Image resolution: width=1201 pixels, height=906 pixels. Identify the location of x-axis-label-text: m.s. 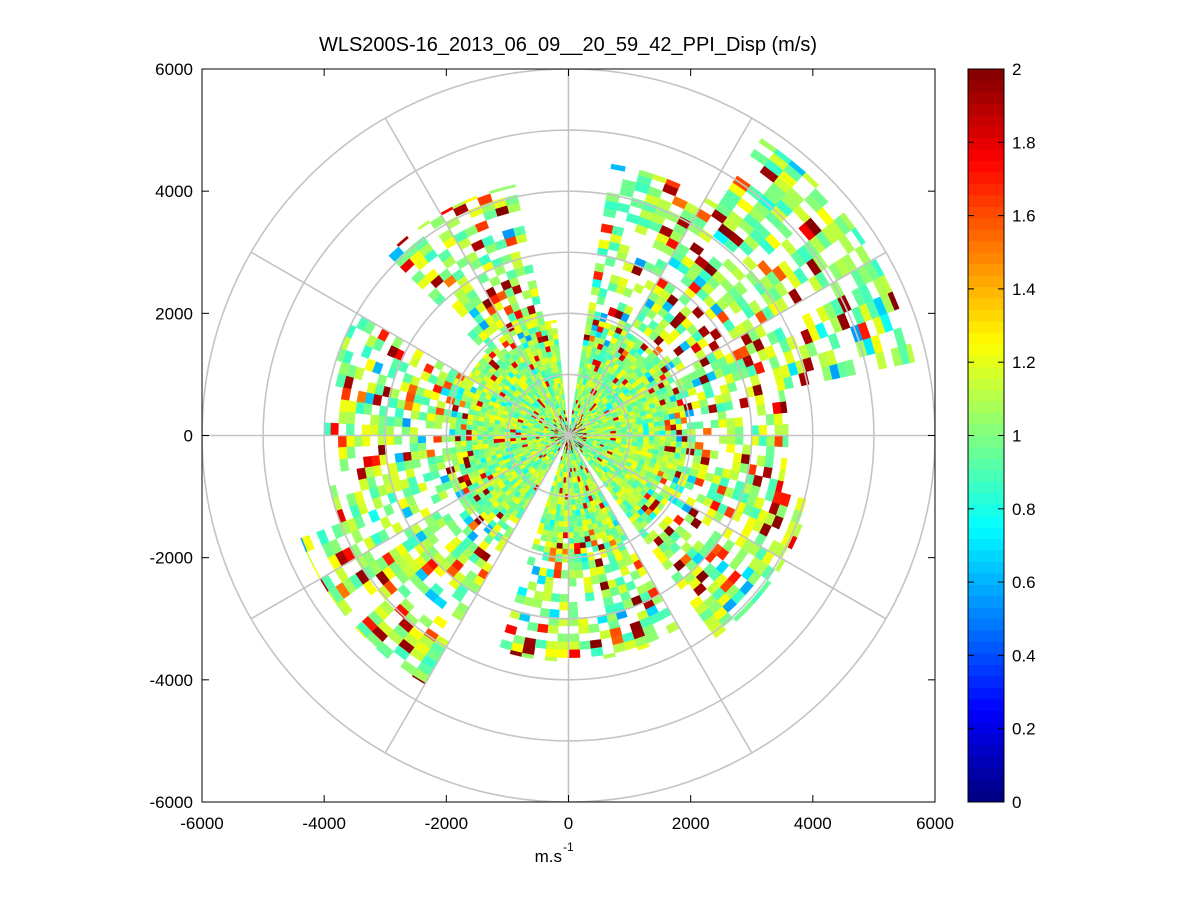
(548, 856).